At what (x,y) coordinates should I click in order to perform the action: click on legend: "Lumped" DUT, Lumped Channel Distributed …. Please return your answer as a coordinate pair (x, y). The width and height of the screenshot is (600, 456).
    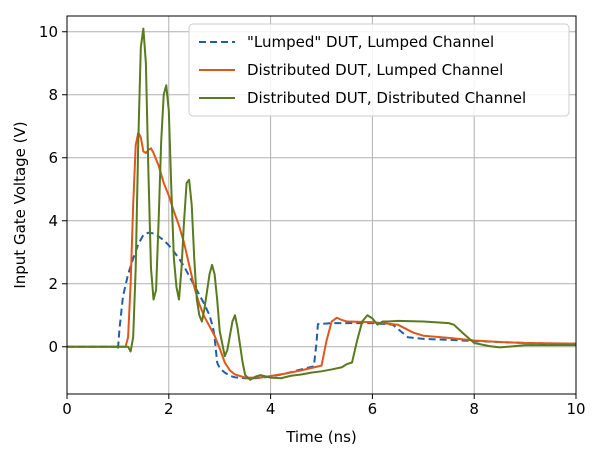
    Looking at the image, I should click on (379, 70).